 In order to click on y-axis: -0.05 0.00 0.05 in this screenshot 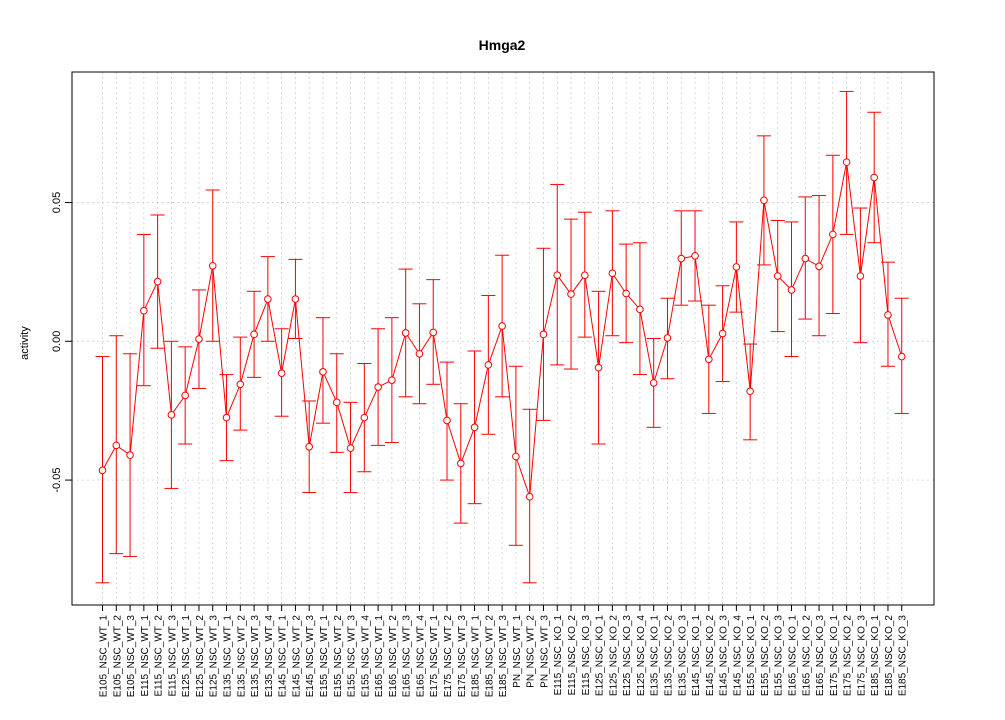, I will do `click(61, 342)`.